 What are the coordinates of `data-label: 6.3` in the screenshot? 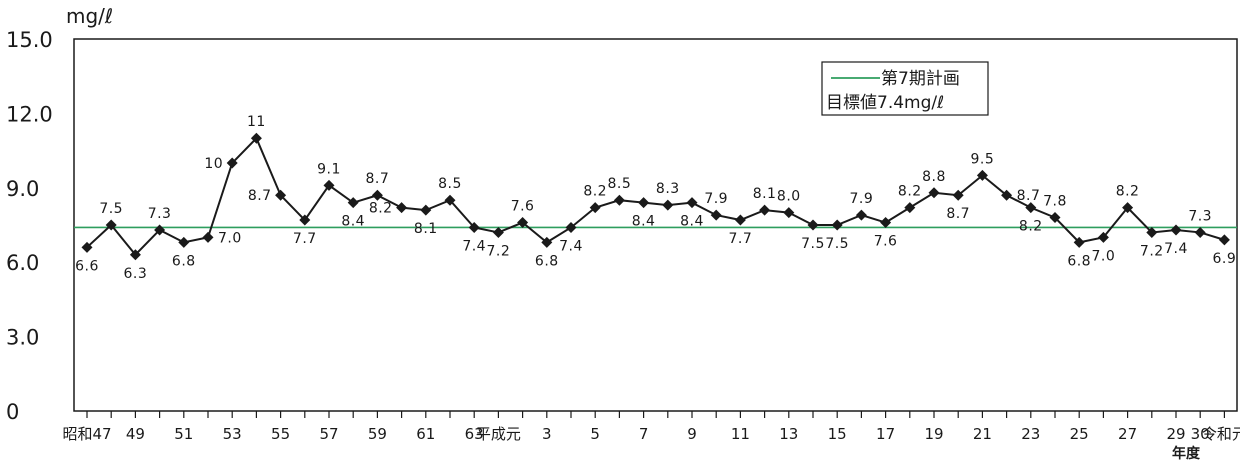 It's located at (136, 274).